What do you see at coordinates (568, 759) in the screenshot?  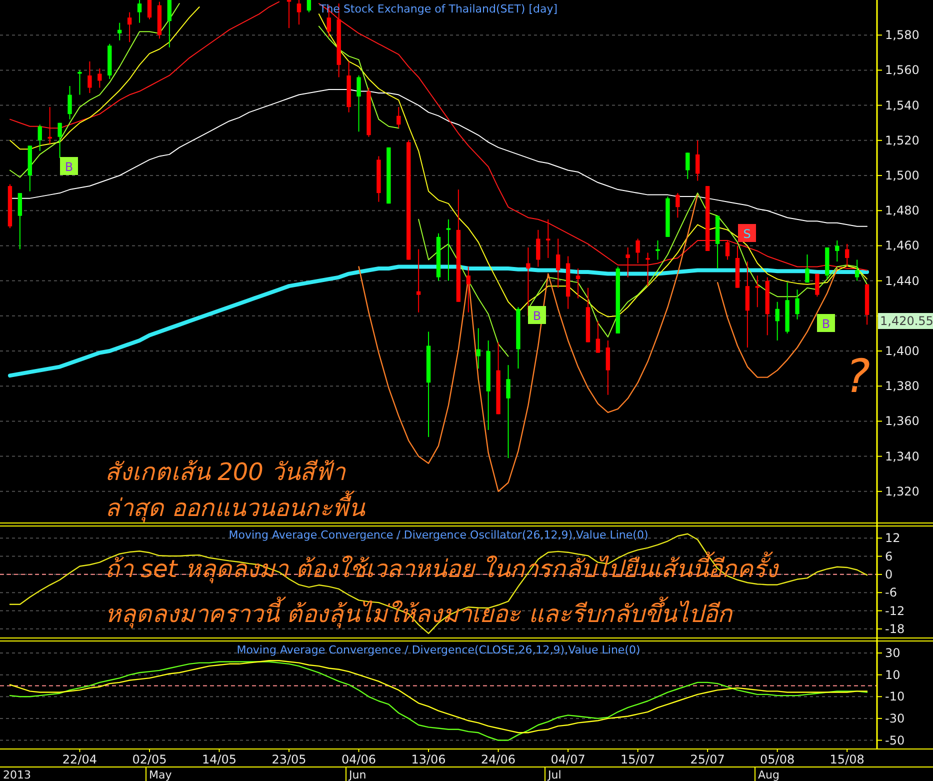 I see `x-tick-label: 04/07` at bounding box center [568, 759].